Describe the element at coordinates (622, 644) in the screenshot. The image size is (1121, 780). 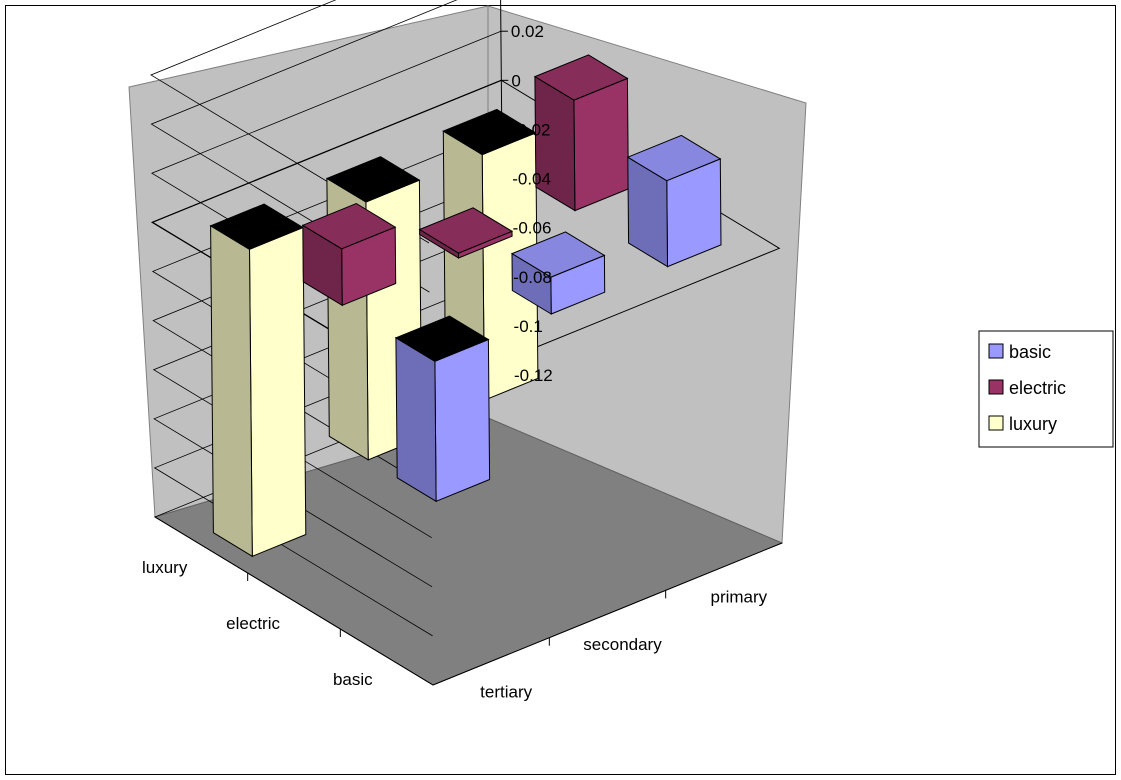
I see `x-category-label: secondary` at that location.